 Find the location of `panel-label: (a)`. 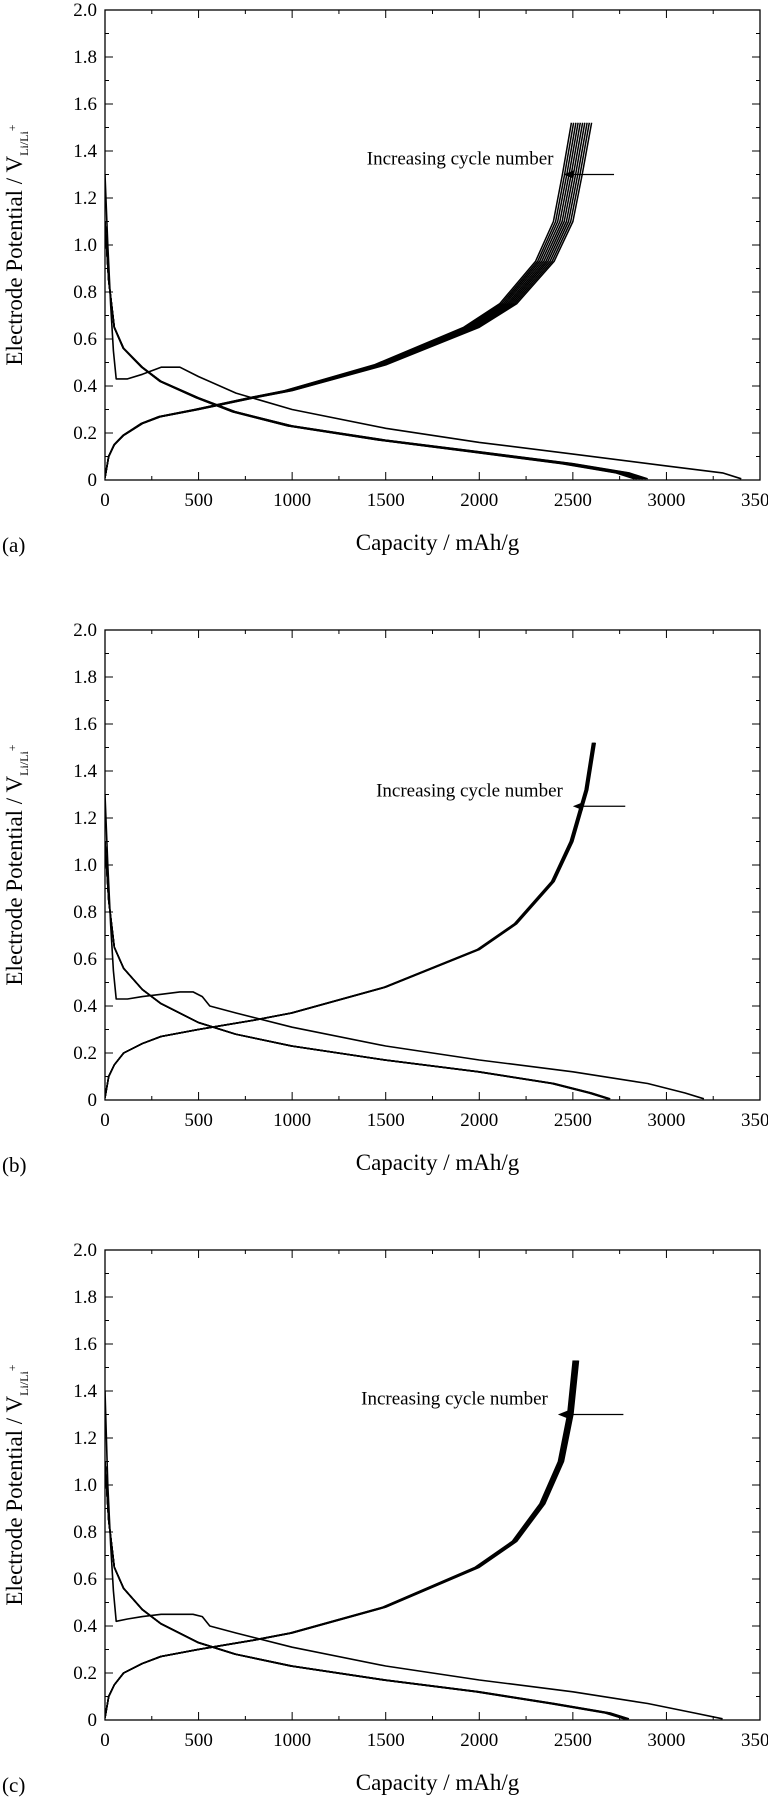

panel-label: (a) is located at coordinates (13, 545).